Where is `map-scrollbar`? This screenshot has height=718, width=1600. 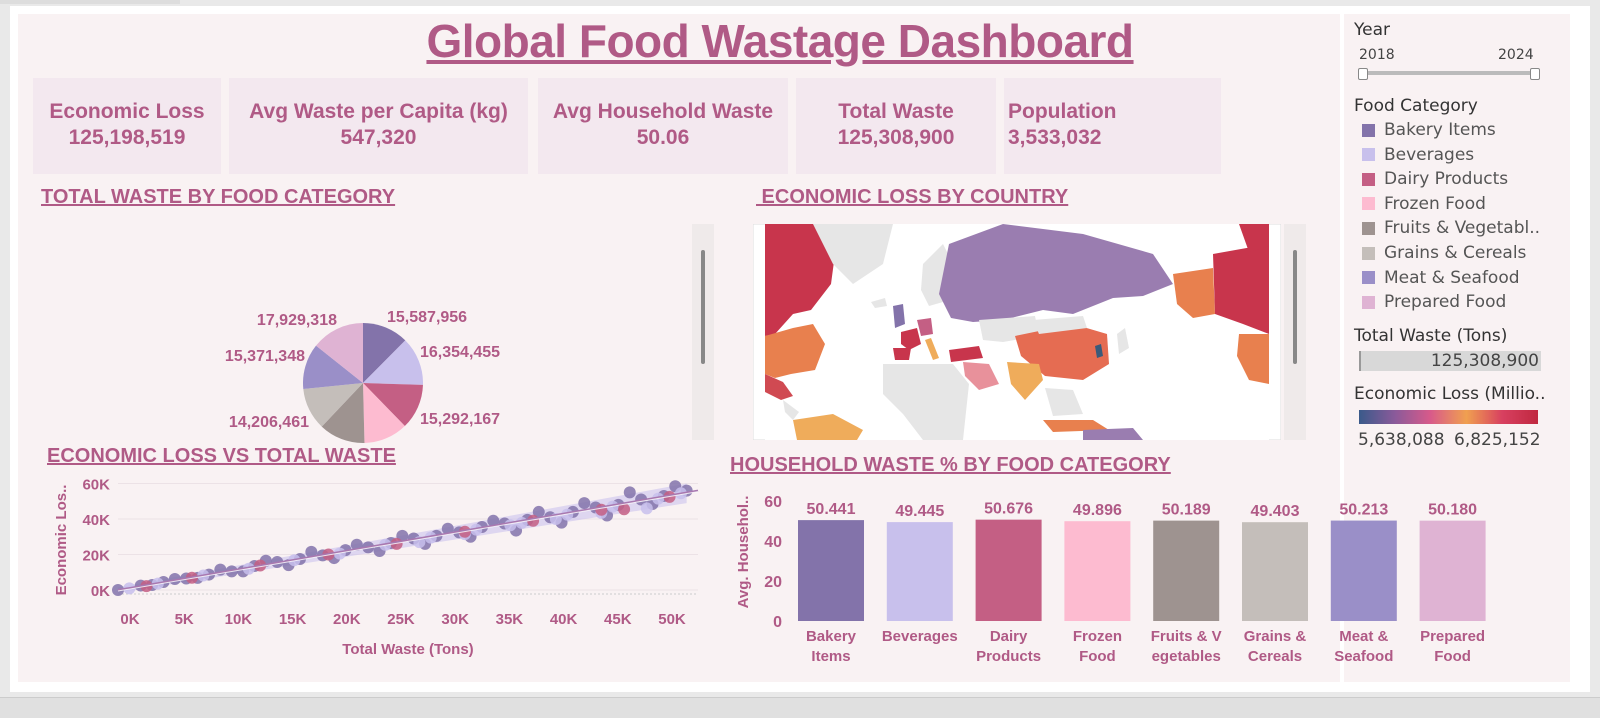 map-scrollbar is located at coordinates (1295, 332).